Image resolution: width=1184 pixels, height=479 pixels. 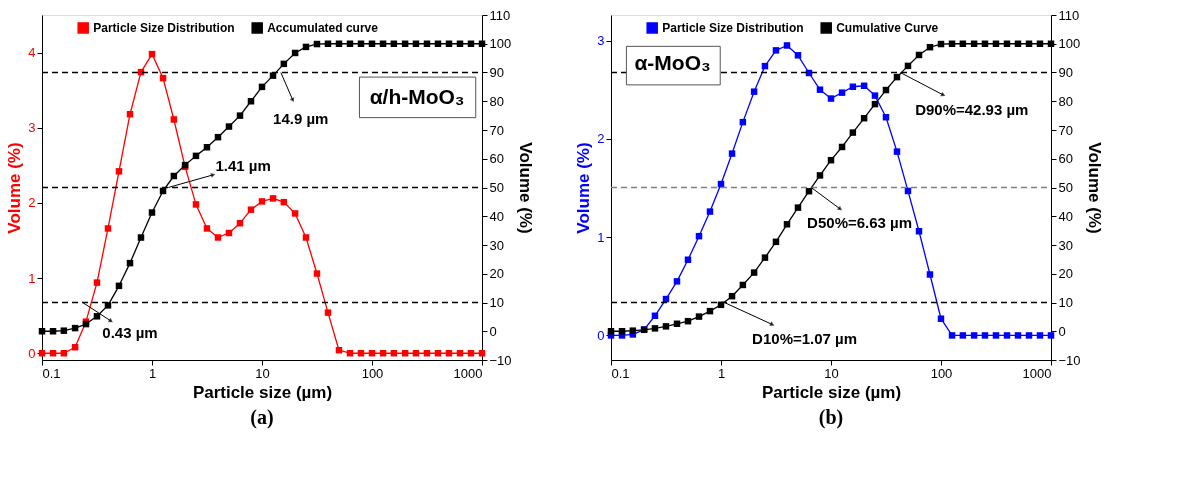 I want to click on y-tick-label: 4, so click(x=32, y=53).